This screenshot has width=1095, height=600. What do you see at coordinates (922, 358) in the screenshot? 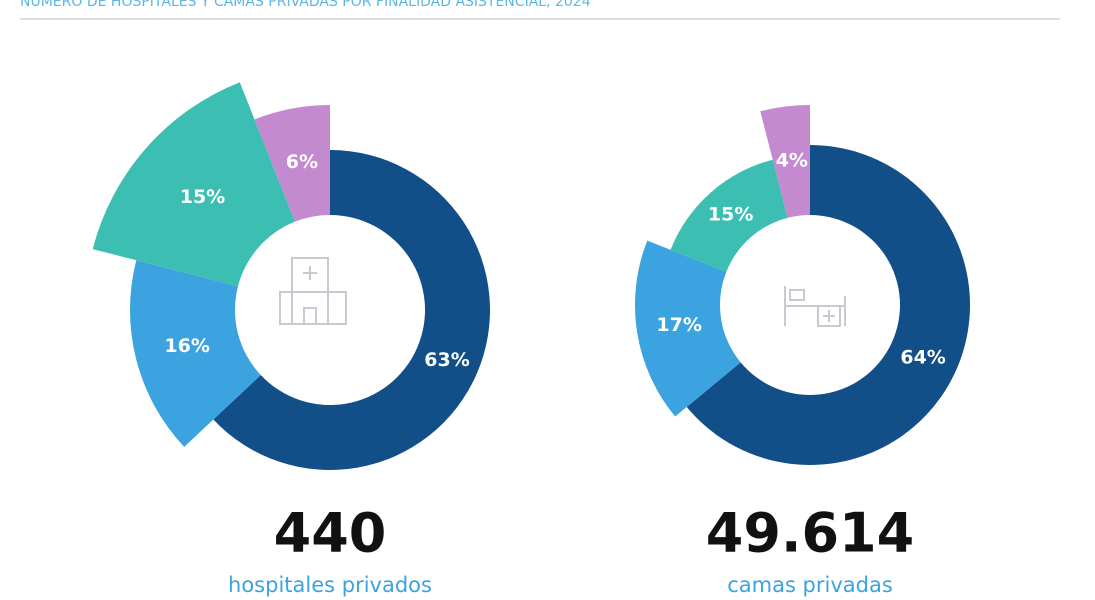
I see `slice-label: 64%` at bounding box center [922, 358].